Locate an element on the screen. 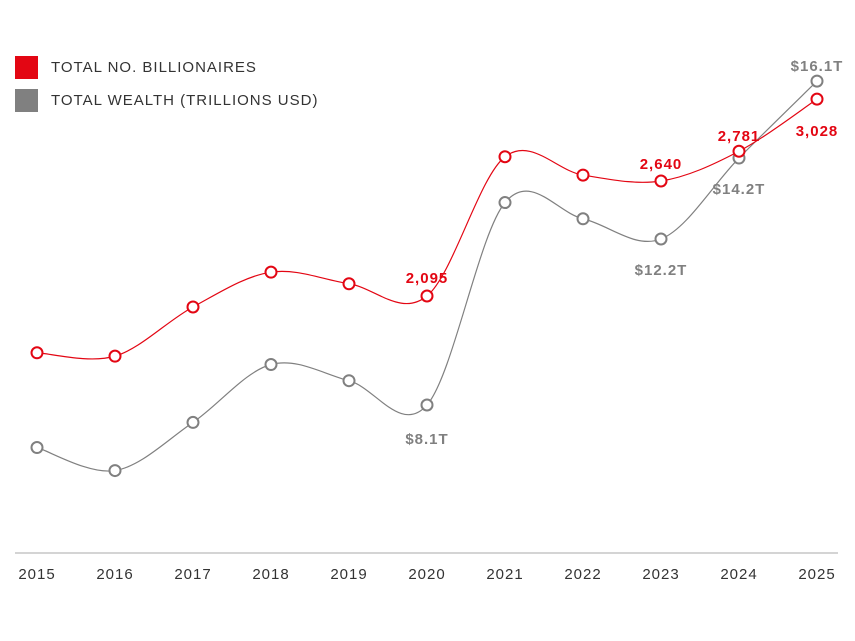 Image resolution: width=855 pixels, height=641 pixels. x-tick-label: 2025 is located at coordinates (816, 574).